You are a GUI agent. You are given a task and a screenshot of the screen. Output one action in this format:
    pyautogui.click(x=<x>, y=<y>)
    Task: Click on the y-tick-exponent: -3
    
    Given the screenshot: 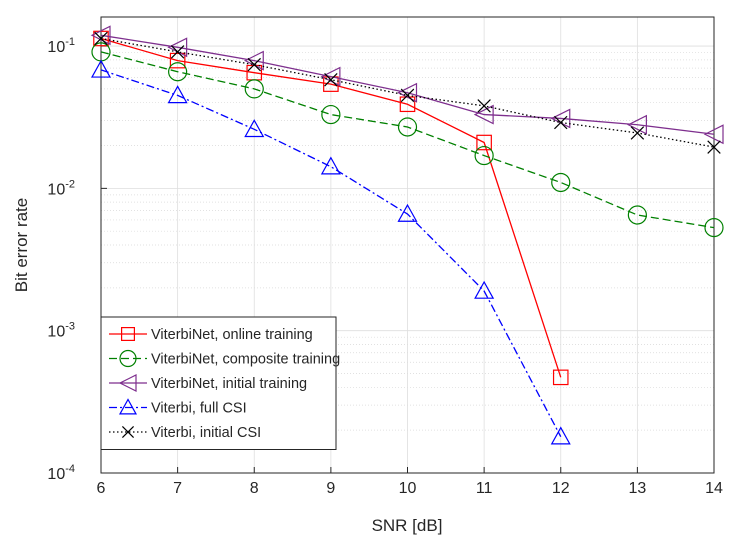 What is the action you would take?
    pyautogui.click(x=70, y=327)
    